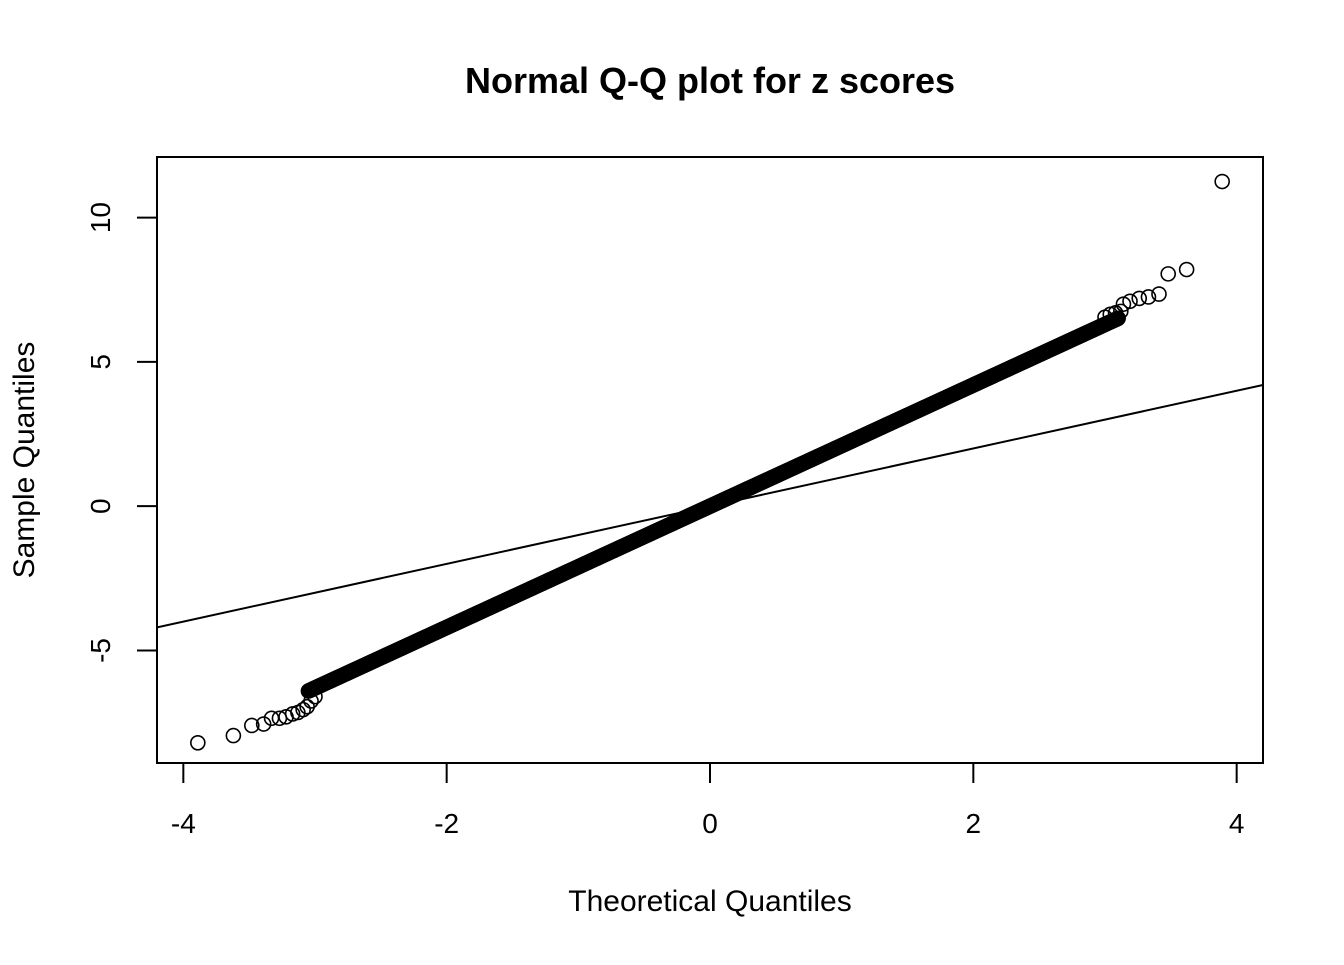 This screenshot has width=1344, height=965. I want to click on y-axis-label: Sample Quantiles, so click(24, 460).